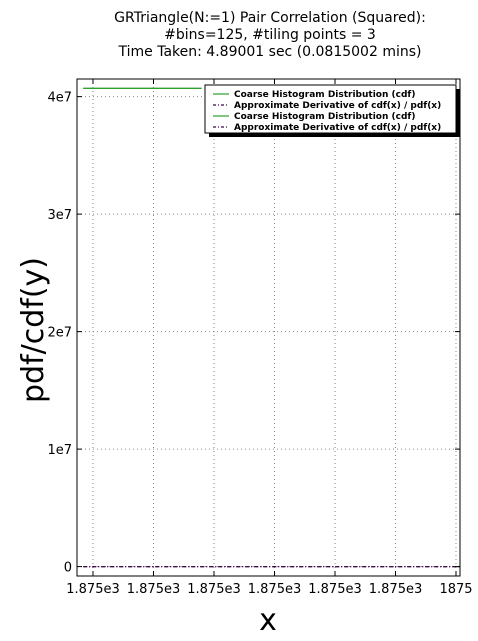 Image resolution: width=478 pixels, height=641 pixels. I want to click on y-tick-label: 0, so click(68, 568).